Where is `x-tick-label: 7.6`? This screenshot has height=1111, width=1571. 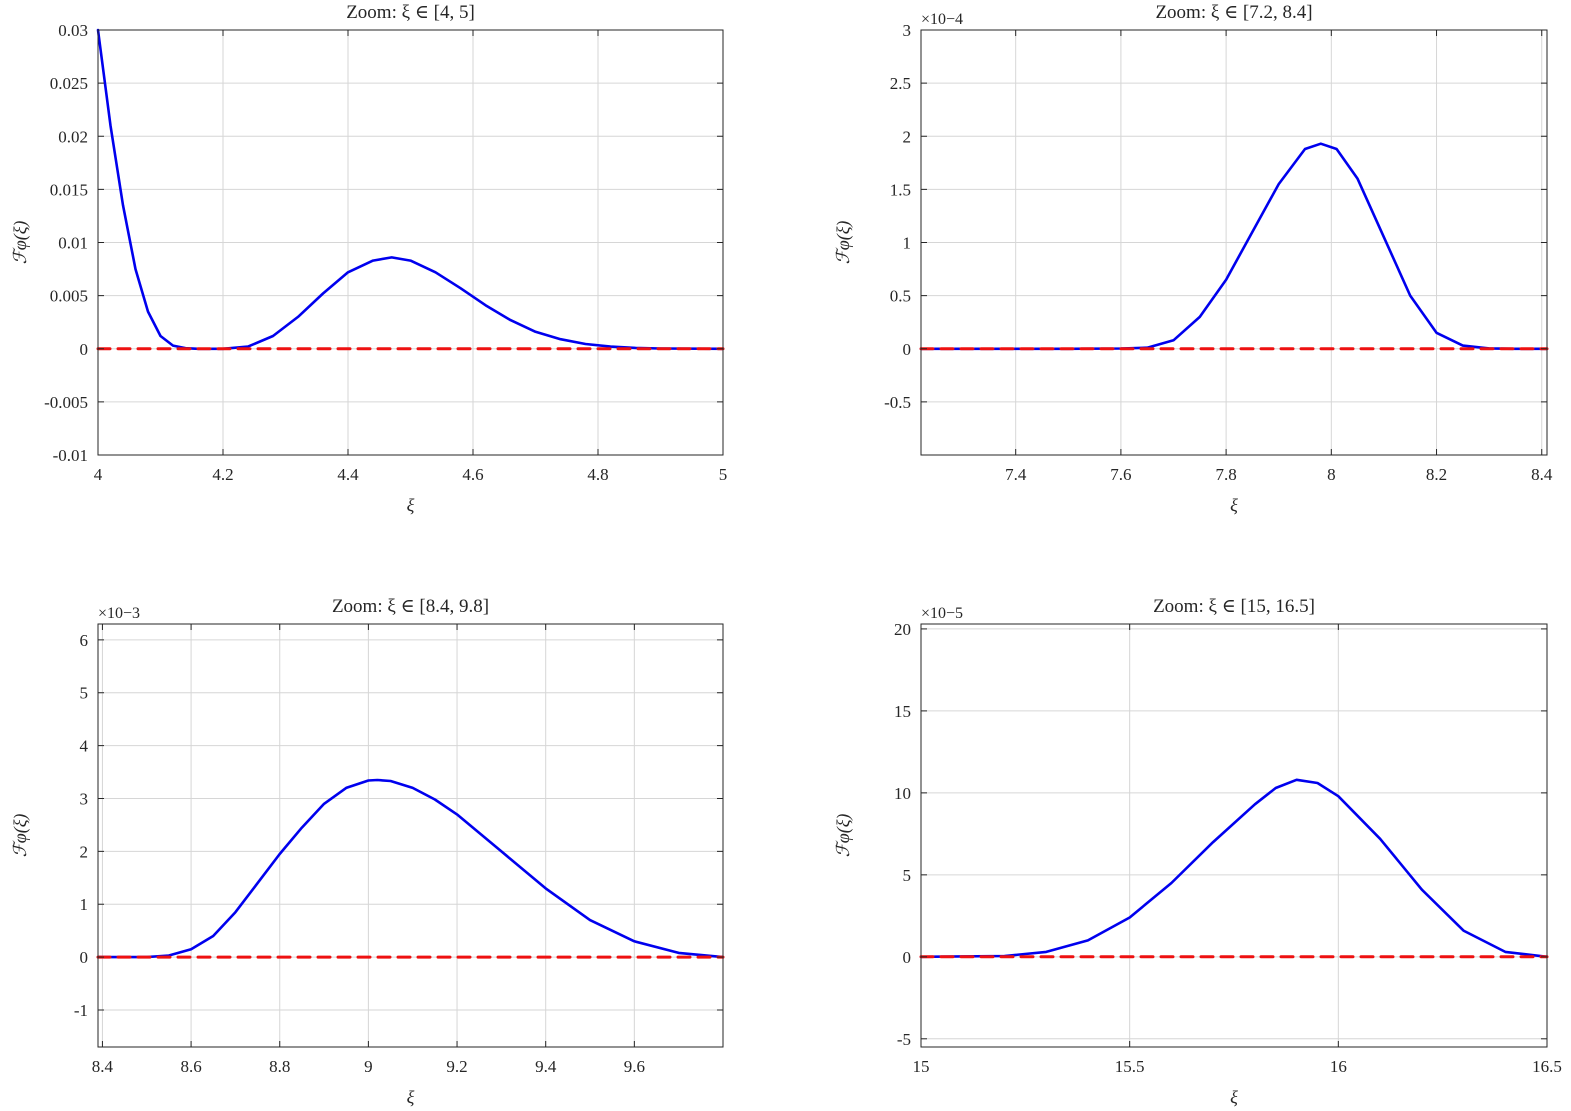 x-tick-label: 7.6 is located at coordinates (1120, 474).